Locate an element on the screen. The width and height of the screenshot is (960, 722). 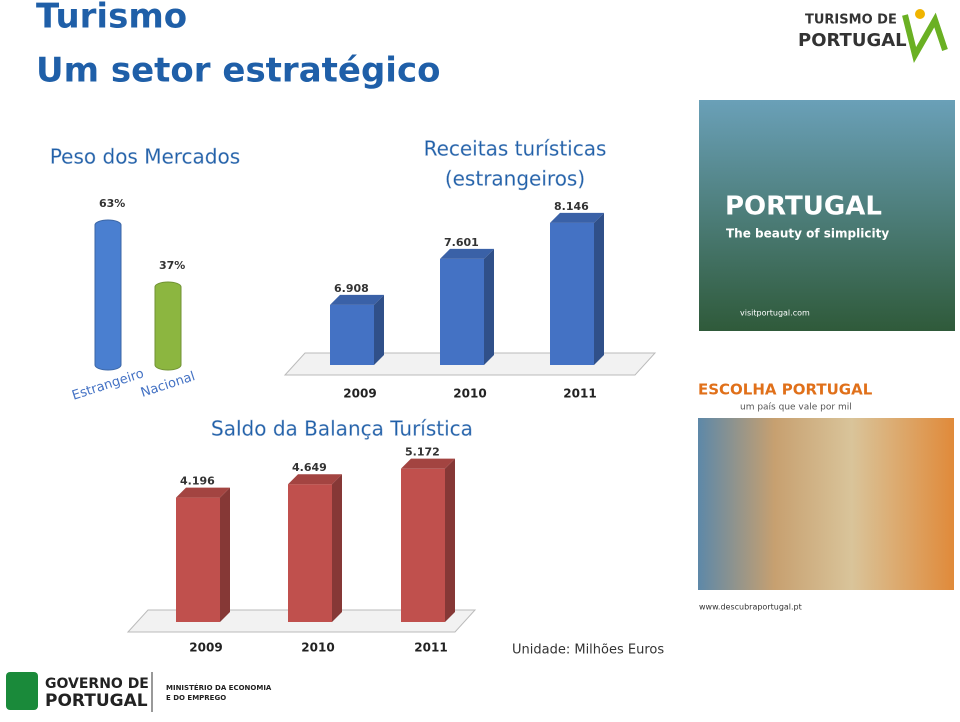
ad-url: www.descubraportugal.pt is located at coordinates (750, 607).